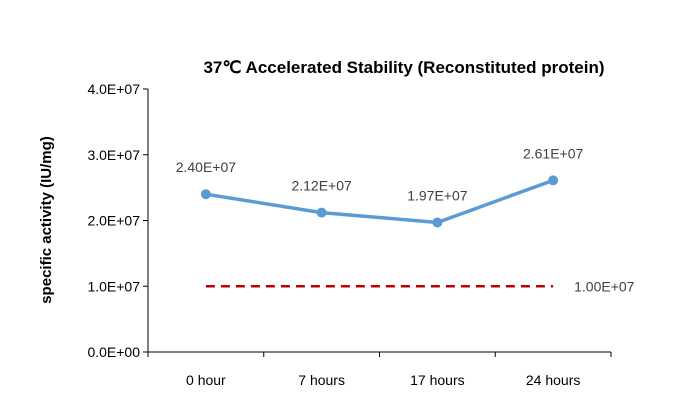  I want to click on x-tick-label: 17 hours, so click(437, 380).